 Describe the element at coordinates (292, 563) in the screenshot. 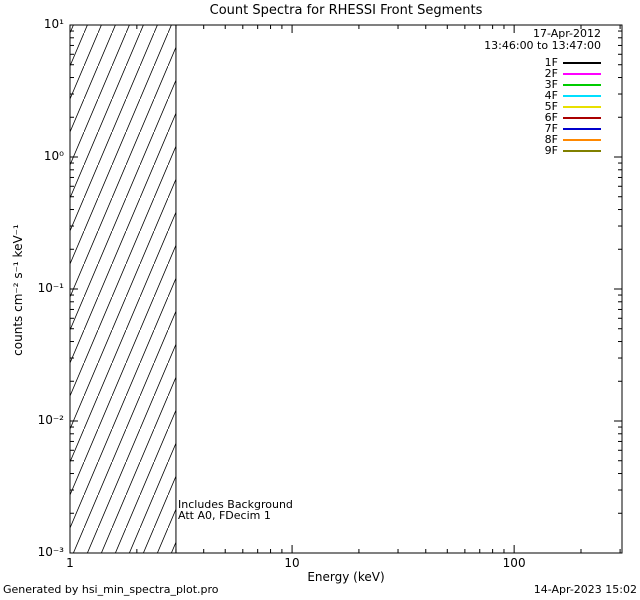

I see `x-tick-label: 10` at that location.